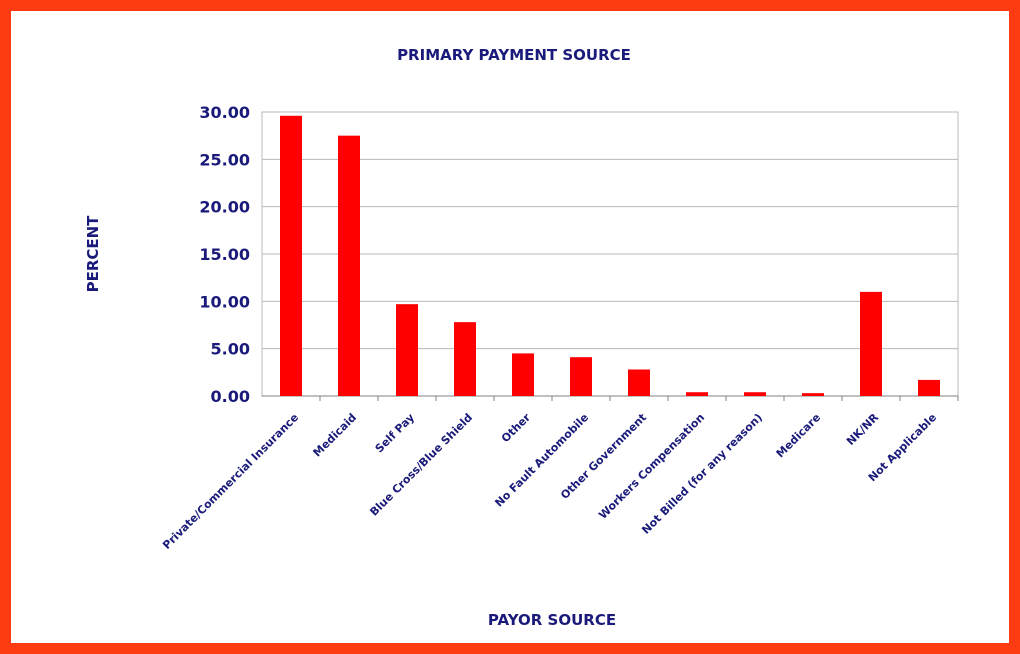 The width and height of the screenshot is (1020, 654). What do you see at coordinates (335, 435) in the screenshot?
I see `x-tick-label: Medicaid` at bounding box center [335, 435].